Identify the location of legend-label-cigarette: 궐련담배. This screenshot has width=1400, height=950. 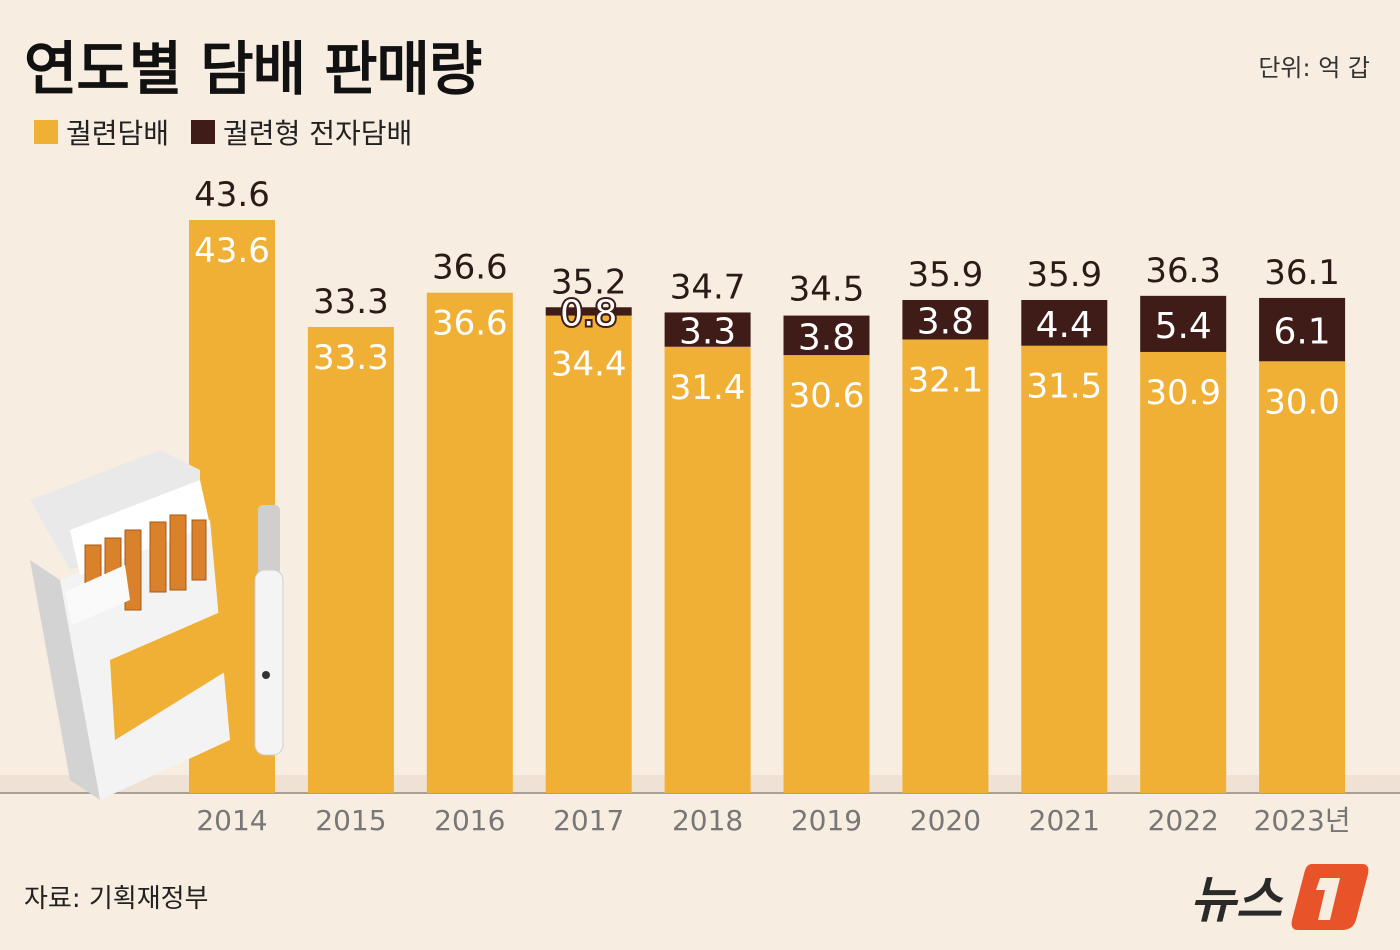
(118, 133).